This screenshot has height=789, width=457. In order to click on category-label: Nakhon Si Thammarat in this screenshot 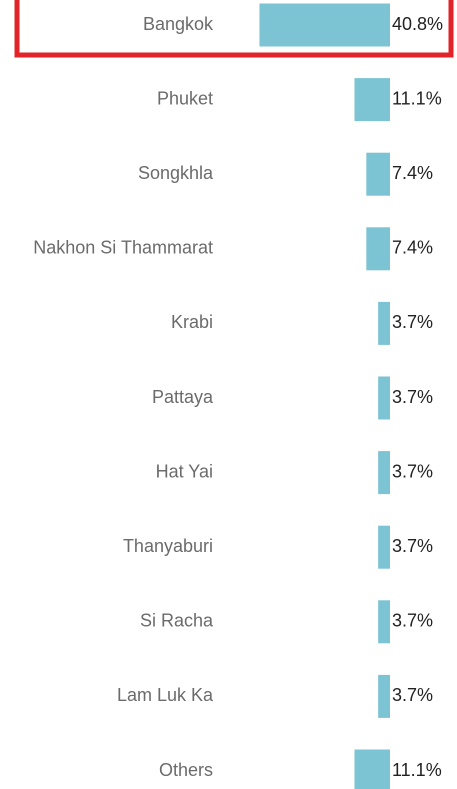, I will do `click(123, 248)`.